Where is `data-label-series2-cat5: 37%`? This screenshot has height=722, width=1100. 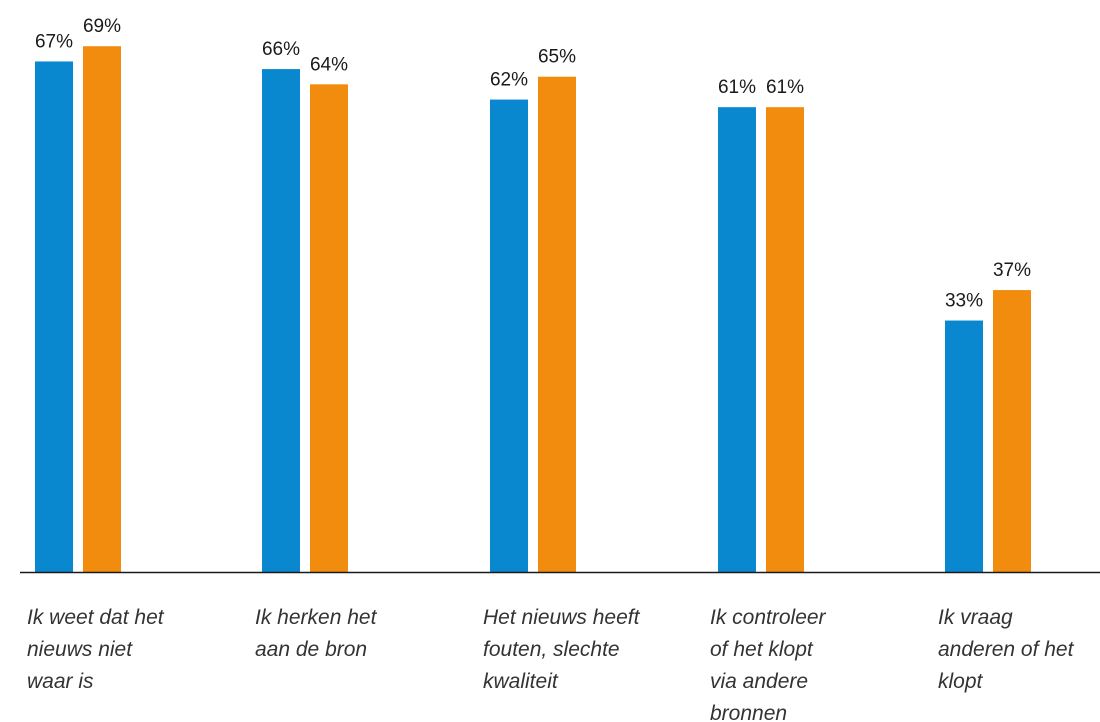 data-label-series2-cat5: 37% is located at coordinates (1012, 270).